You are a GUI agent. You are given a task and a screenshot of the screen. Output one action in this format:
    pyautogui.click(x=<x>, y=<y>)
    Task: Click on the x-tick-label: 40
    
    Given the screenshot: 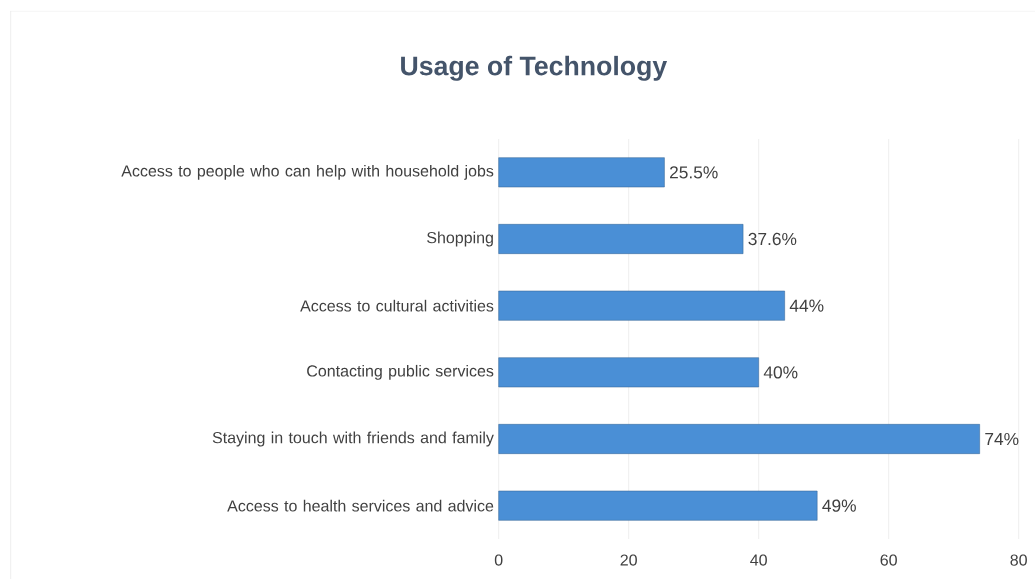 What is the action you would take?
    pyautogui.click(x=758, y=560)
    